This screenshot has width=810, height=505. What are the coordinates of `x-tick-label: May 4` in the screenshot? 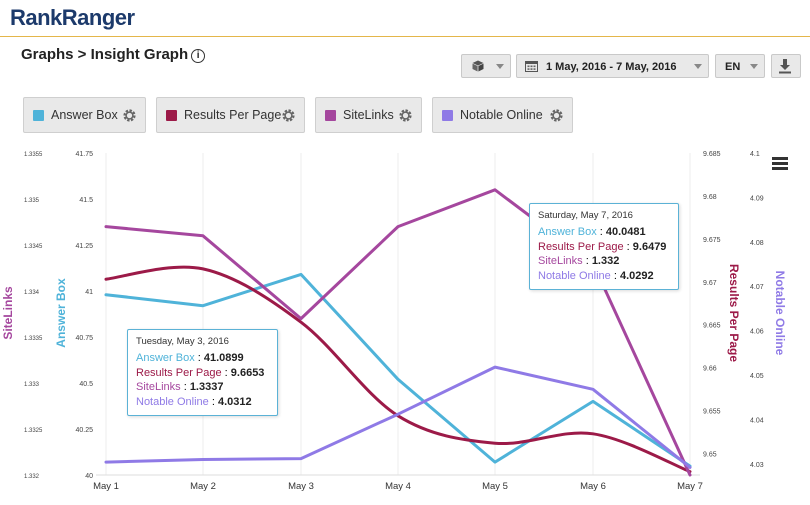 It's located at (398, 486).